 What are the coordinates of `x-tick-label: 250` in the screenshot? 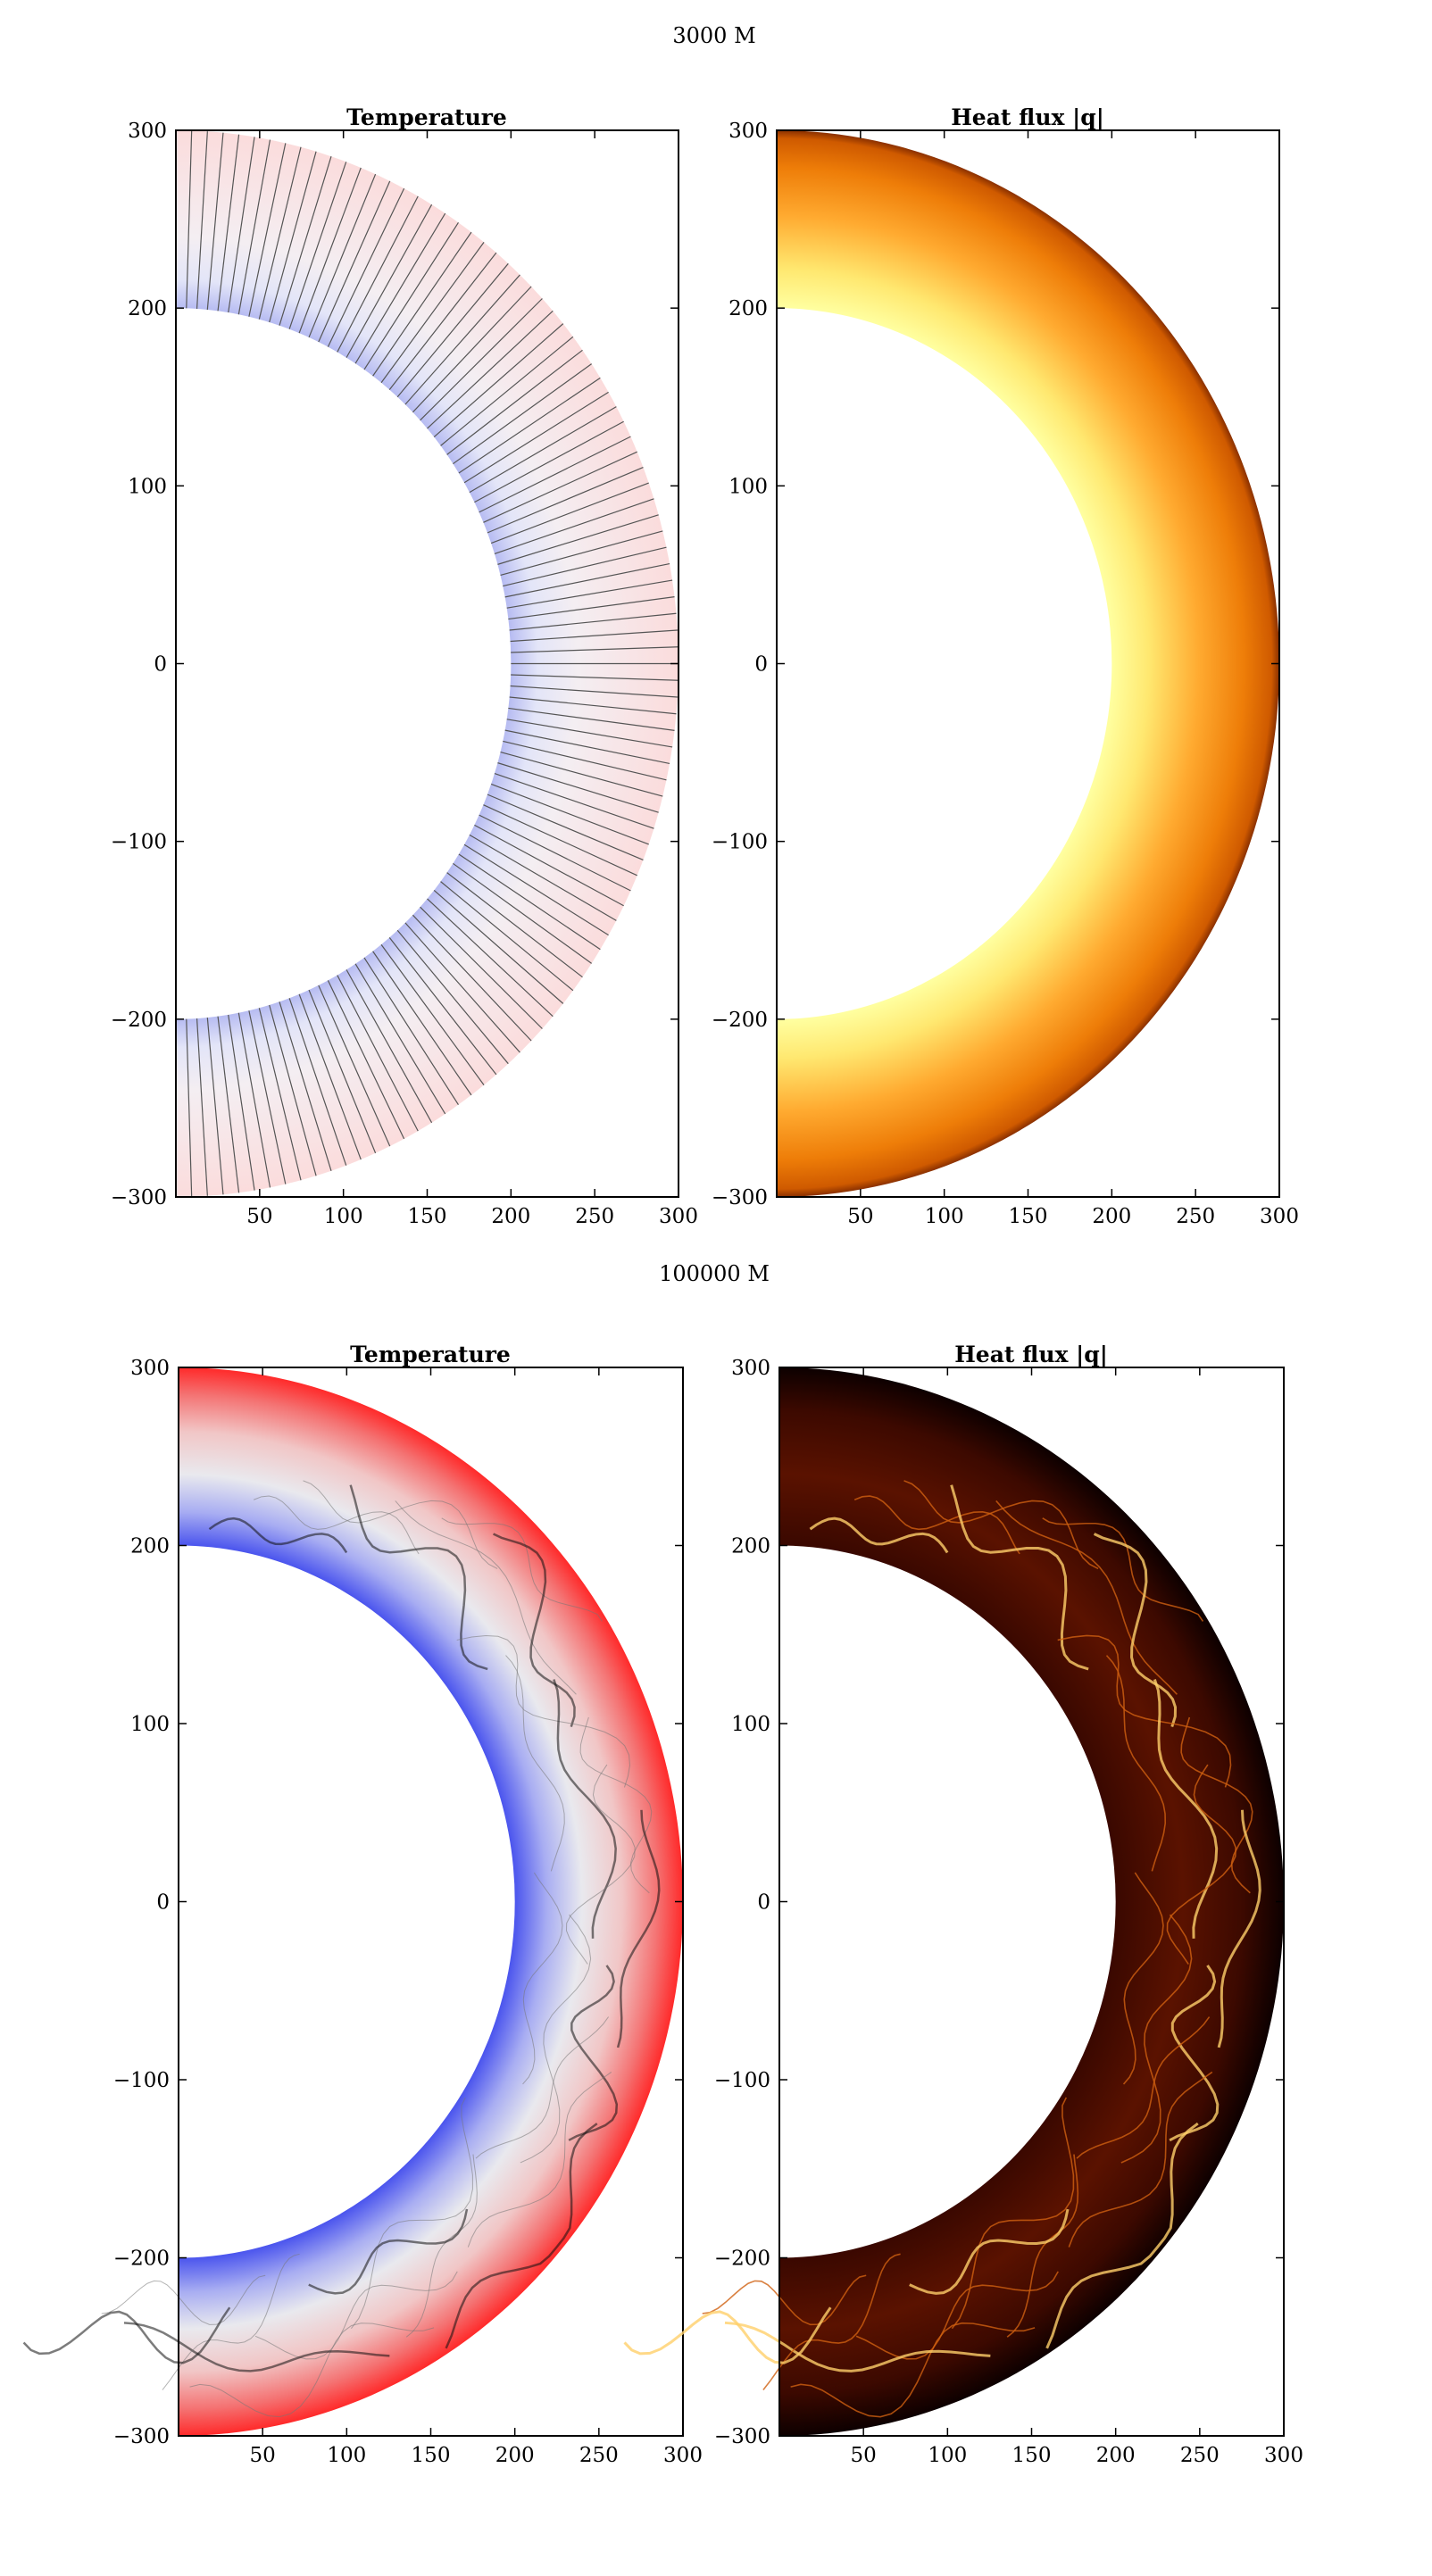 It's located at (1195, 1216).